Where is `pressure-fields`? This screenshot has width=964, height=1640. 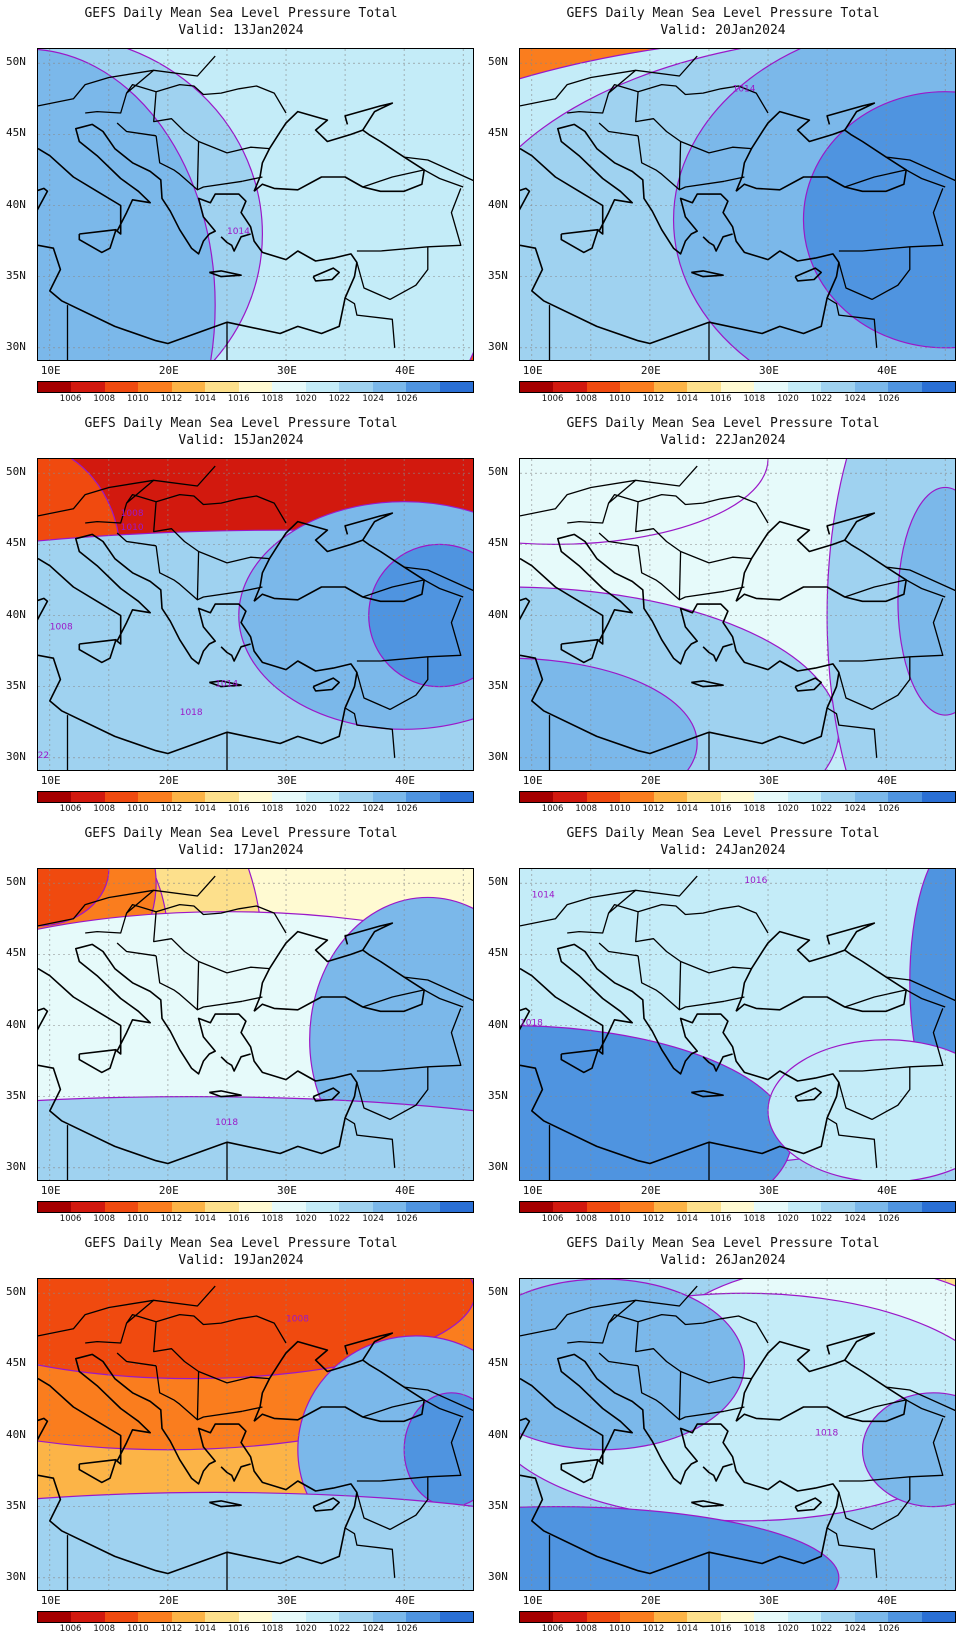
pressure-fields is located at coordinates (737, 204).